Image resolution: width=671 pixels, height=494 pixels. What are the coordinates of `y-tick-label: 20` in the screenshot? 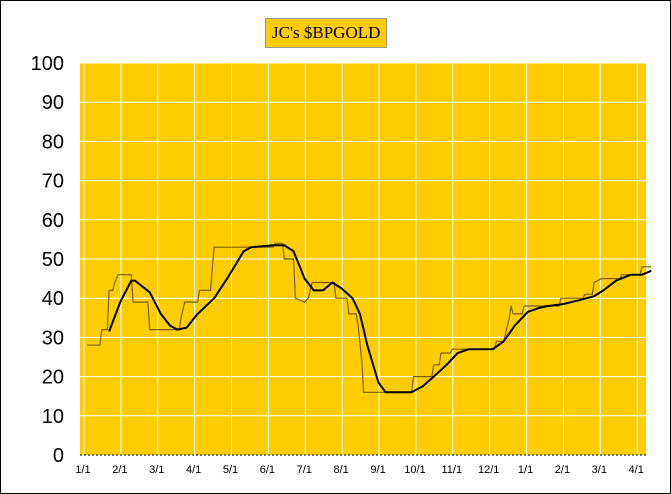 It's located at (53, 378).